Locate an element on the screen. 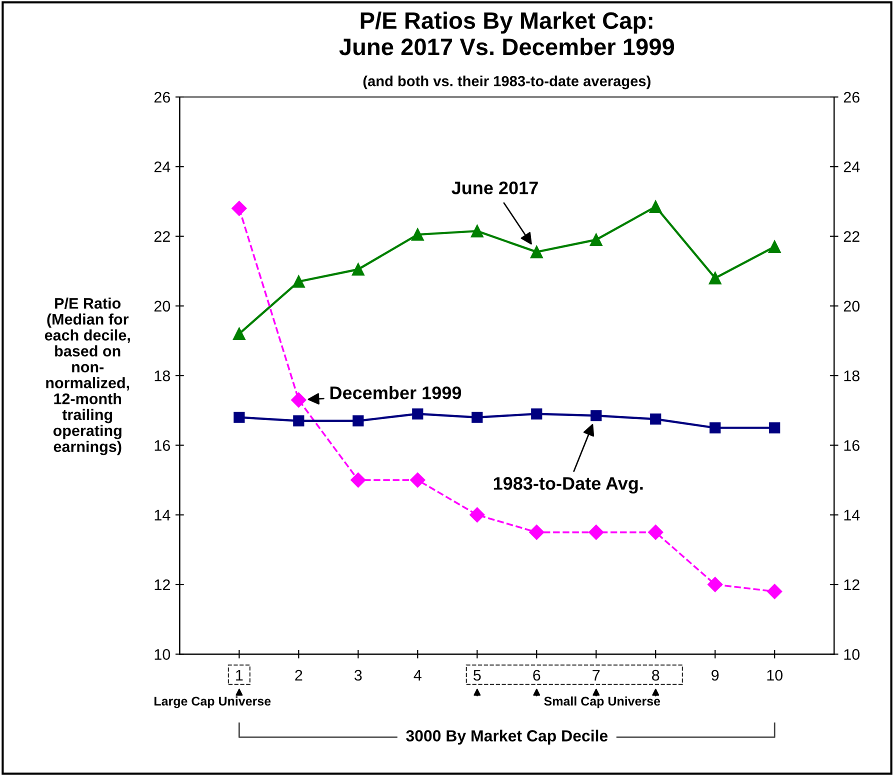  x-tick-label: 9 is located at coordinates (715, 675).